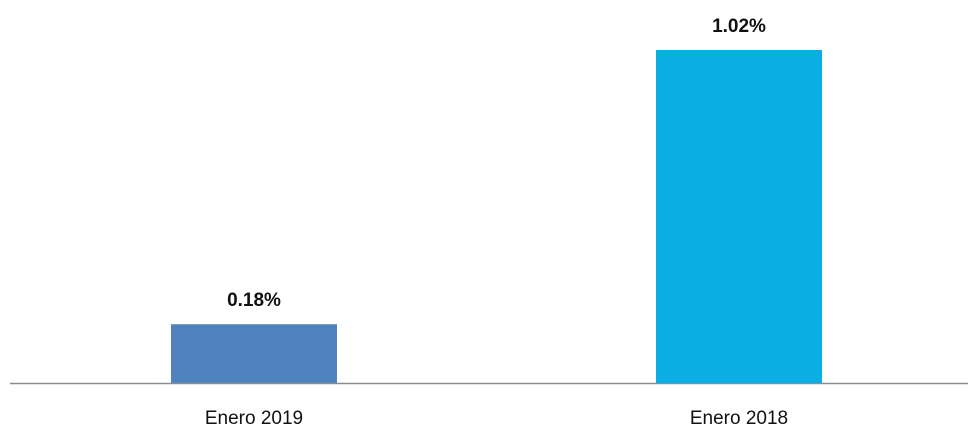  I want to click on x-tick-label: Enero 2019, so click(254, 416).